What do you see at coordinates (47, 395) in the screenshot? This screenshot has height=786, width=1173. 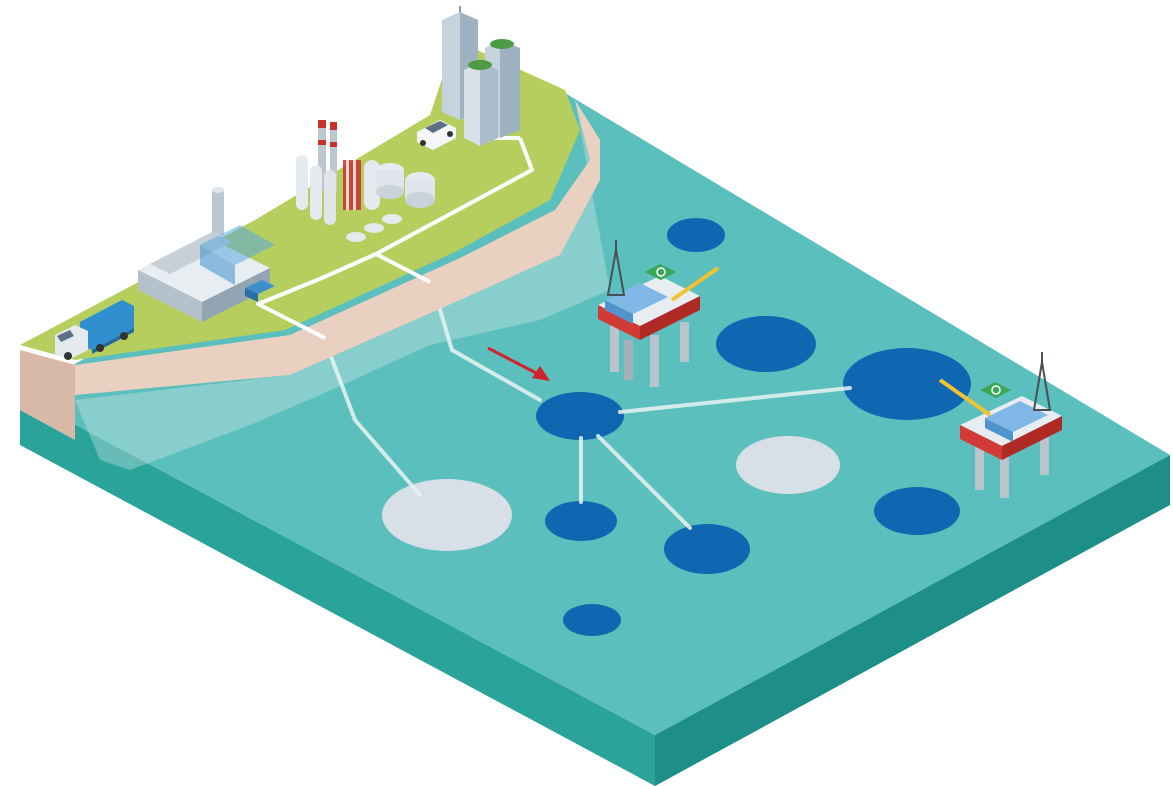 I see `land-cliff-shade` at bounding box center [47, 395].